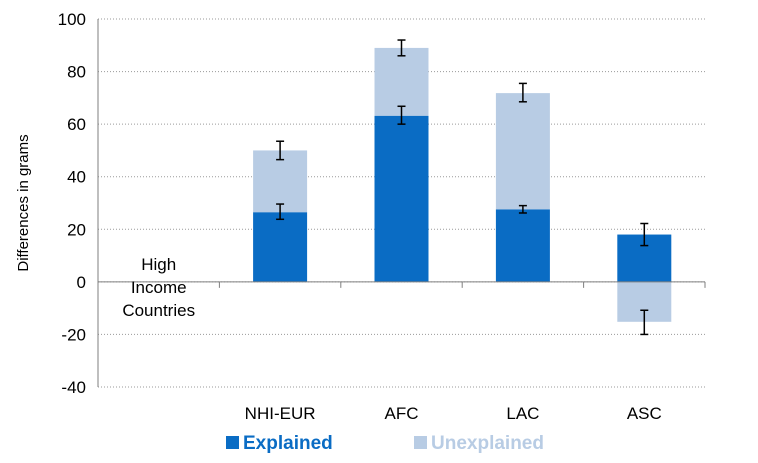  I want to click on x-tick-label: ASC, so click(644, 413).